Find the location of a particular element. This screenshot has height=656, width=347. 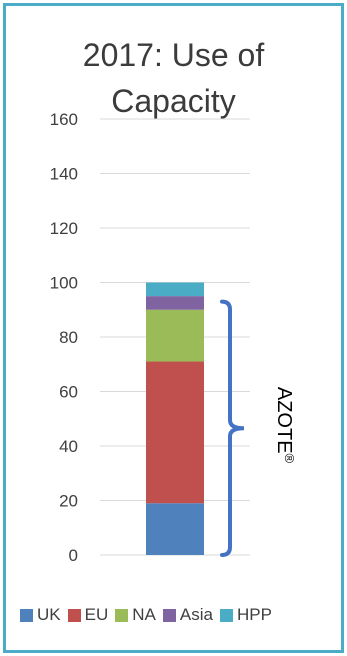

legend-item-uk: UK is located at coordinates (40, 615).